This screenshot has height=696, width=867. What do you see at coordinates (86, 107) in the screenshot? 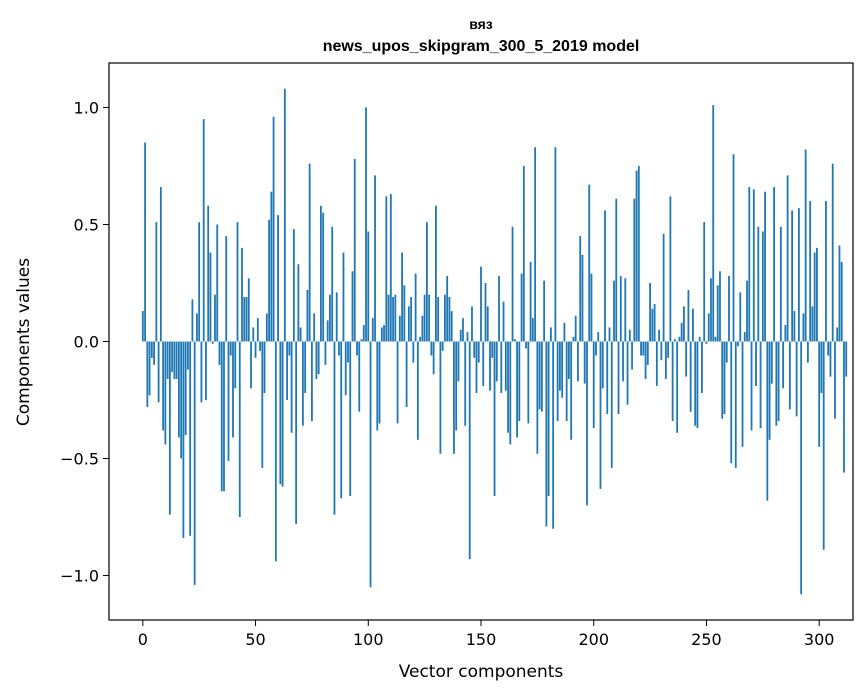
I see `y-tick-label: 1.0` at bounding box center [86, 107].